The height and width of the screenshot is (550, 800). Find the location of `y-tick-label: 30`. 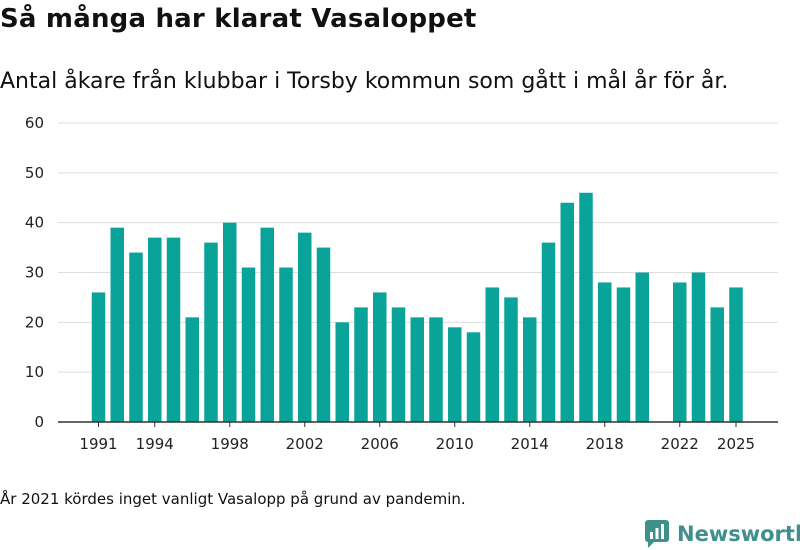

y-tick-label: 30 is located at coordinates (34, 273).